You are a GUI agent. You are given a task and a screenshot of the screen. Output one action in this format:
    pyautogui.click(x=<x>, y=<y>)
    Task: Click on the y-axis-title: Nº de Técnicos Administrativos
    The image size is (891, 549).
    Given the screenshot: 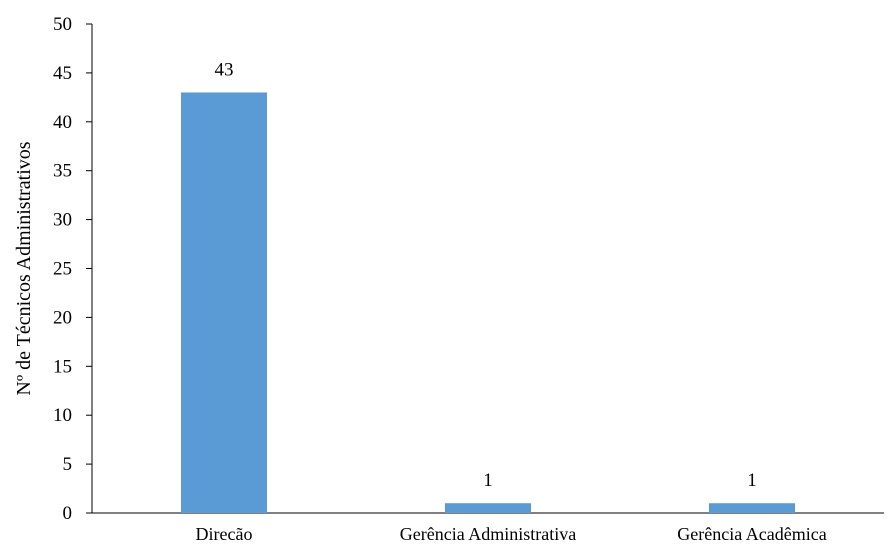 What is the action you would take?
    pyautogui.click(x=24, y=268)
    